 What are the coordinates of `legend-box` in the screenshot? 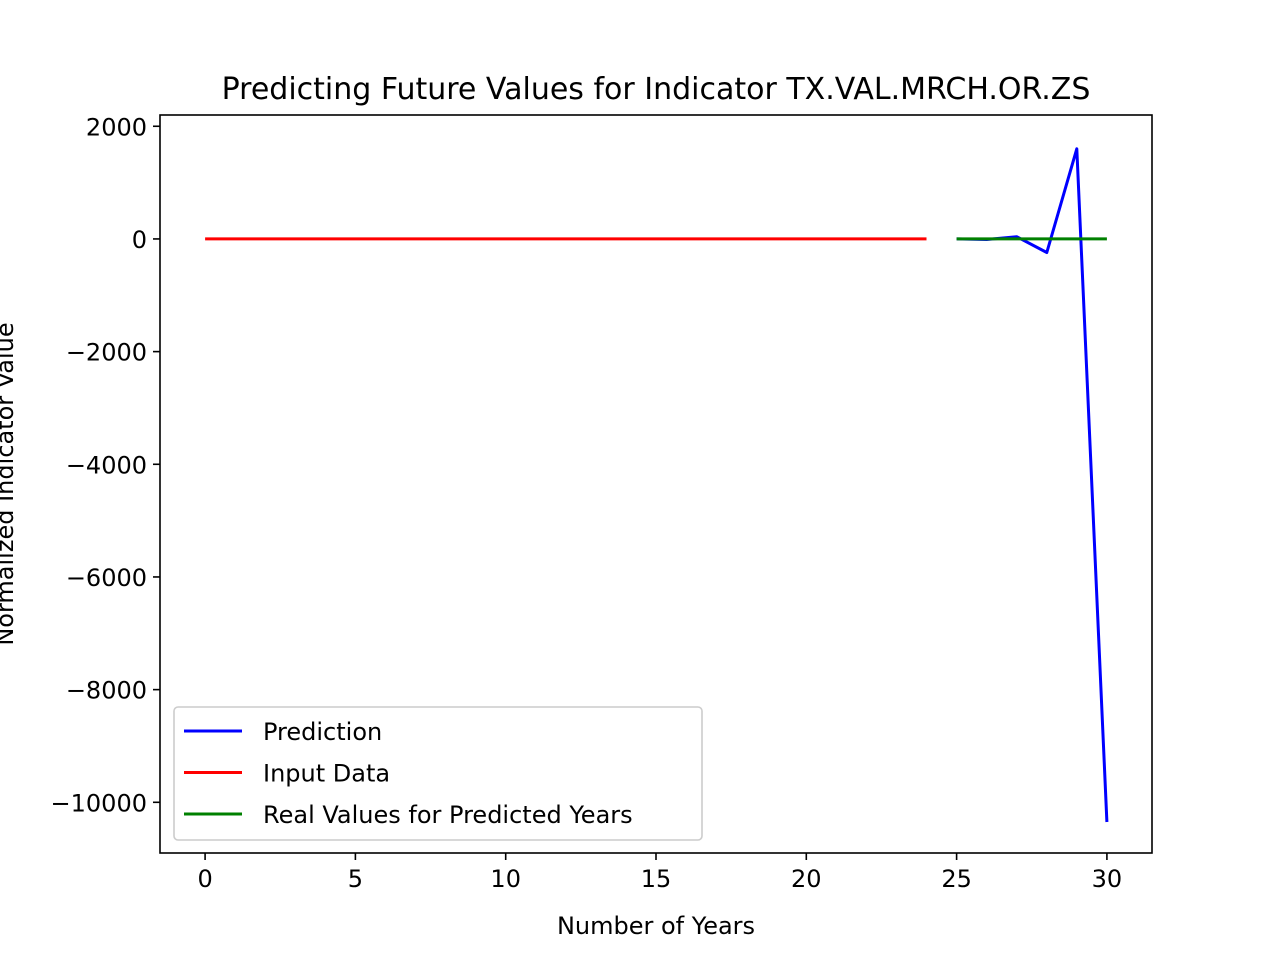 It's located at (438, 773).